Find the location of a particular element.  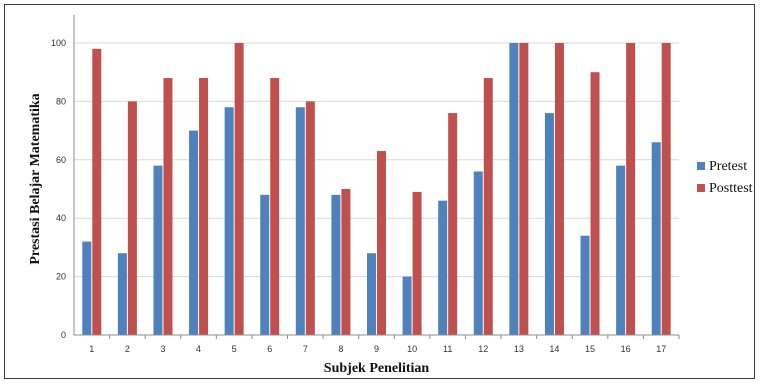

x-tick-label: 13 is located at coordinates (519, 349).